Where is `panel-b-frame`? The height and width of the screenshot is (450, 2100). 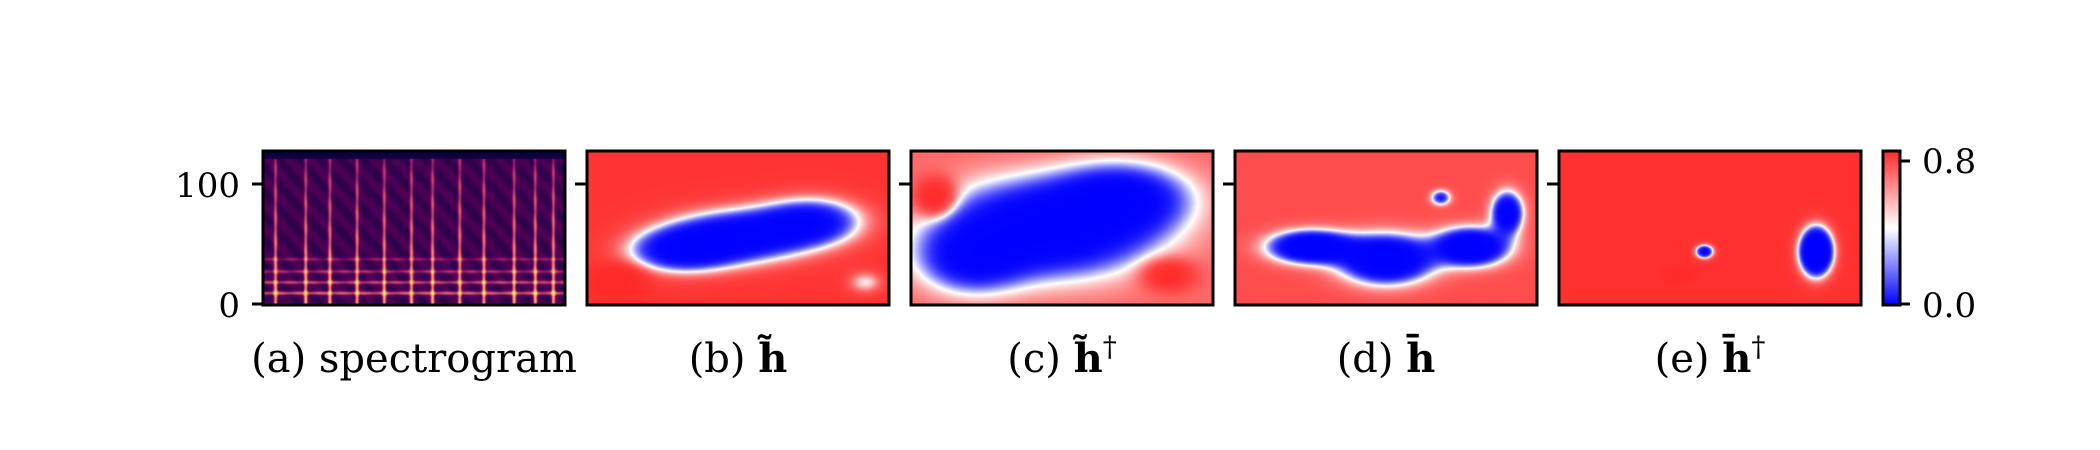 panel-b-frame is located at coordinates (738, 228).